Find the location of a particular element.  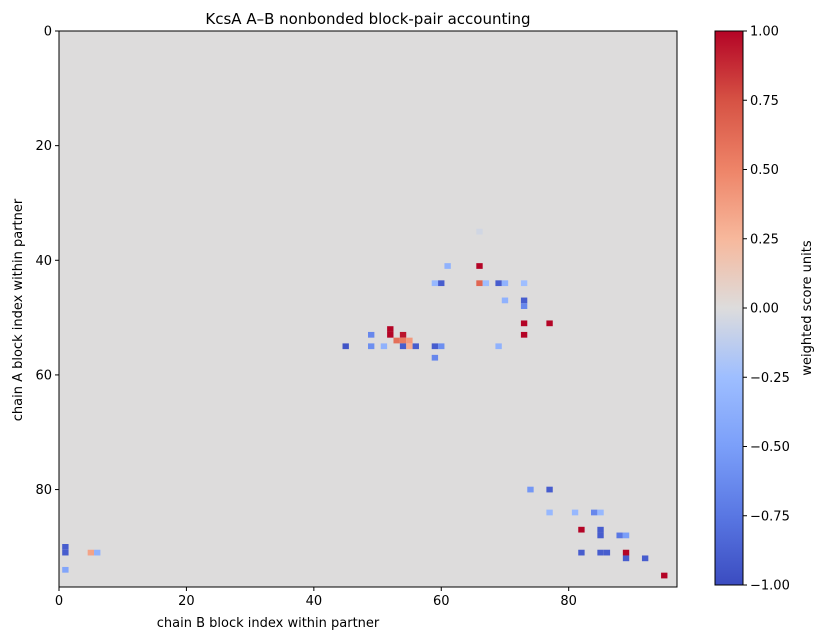

x-axis-ticks: 0 20 40 60 80 is located at coordinates (316, 598).